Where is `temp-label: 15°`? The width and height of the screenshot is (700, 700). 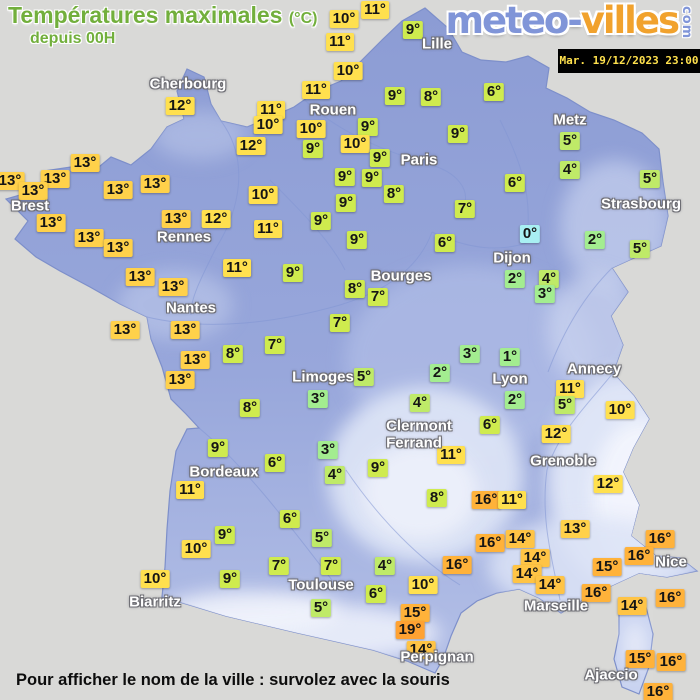 temp-label: 15° is located at coordinates (607, 567).